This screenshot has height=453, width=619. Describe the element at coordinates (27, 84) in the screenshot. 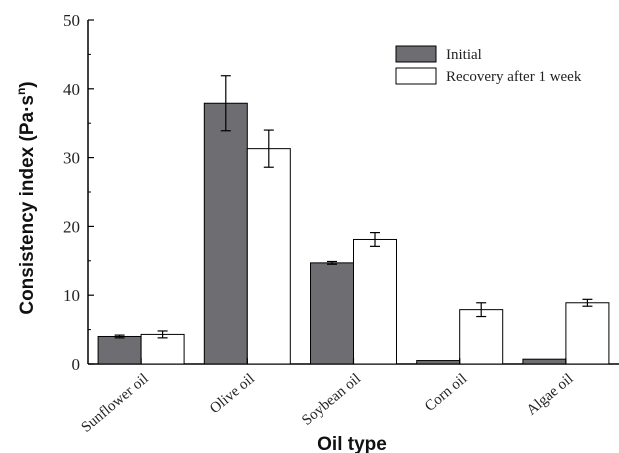

I see `y-axis-title-suffix: )` at that location.